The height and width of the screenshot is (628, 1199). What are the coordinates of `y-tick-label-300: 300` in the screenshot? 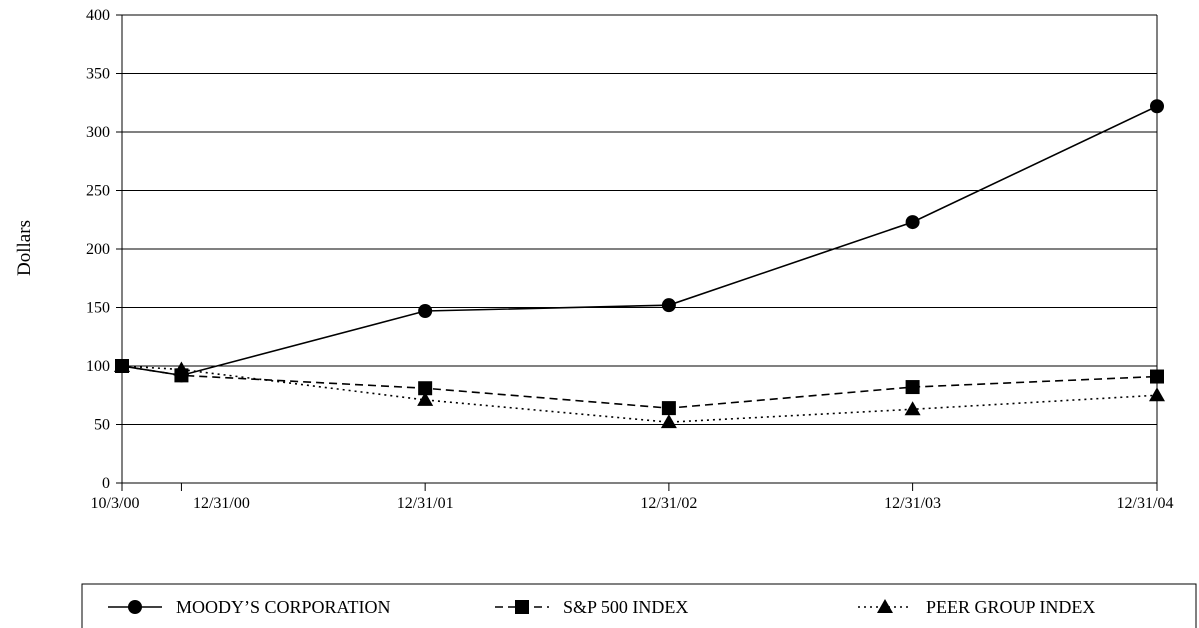 It's located at (98, 132).